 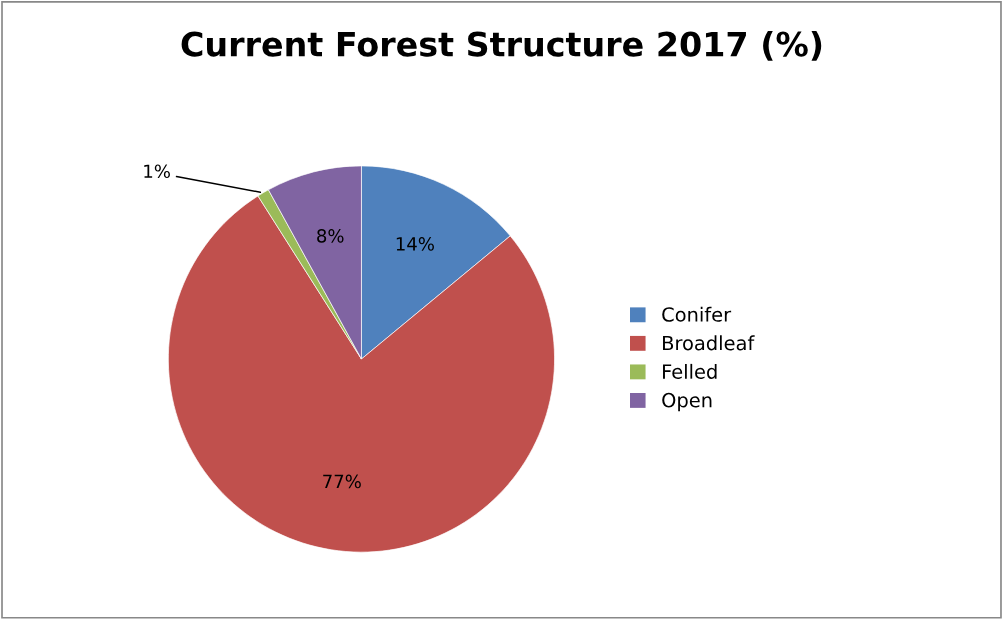 I want to click on chart-title: Current Forest Structure 2017 (%), so click(x=501, y=45).